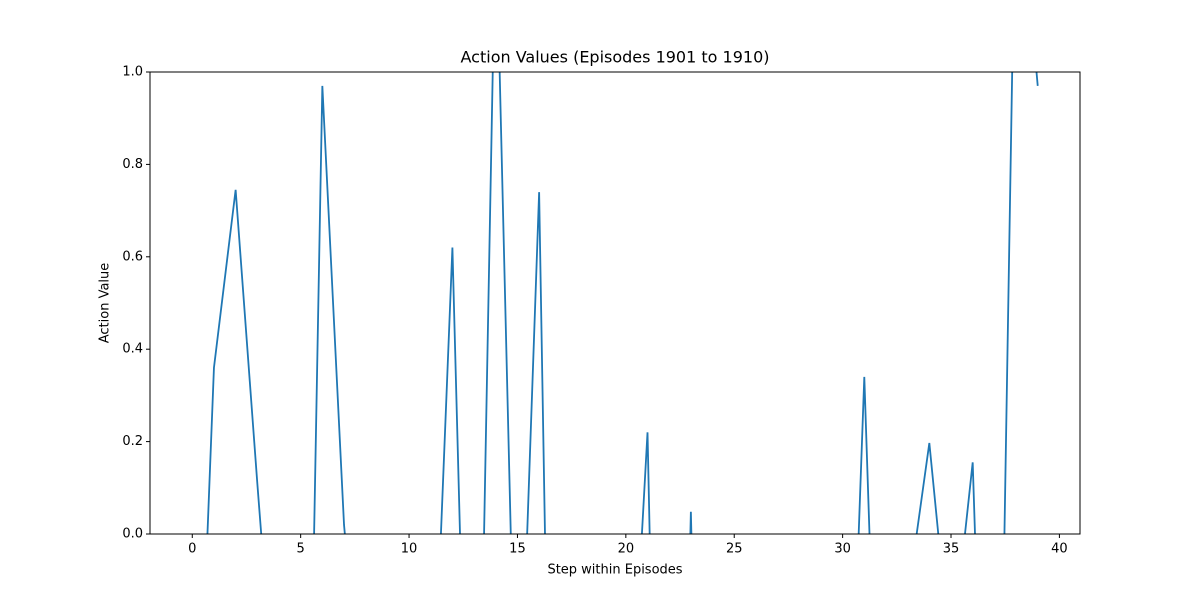  What do you see at coordinates (614, 570) in the screenshot?
I see `x-axis-label: Step within Episodes` at bounding box center [614, 570].